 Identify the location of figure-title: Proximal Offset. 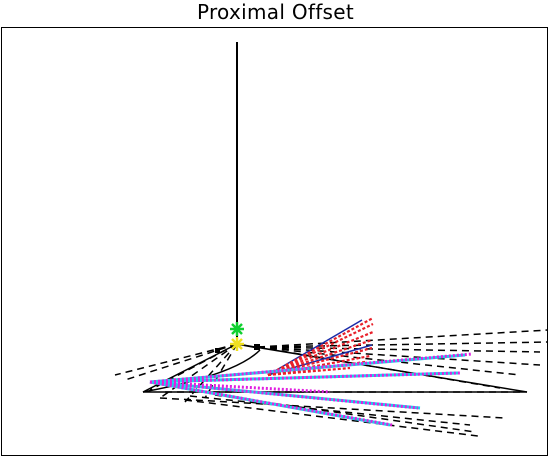
(275, 12).